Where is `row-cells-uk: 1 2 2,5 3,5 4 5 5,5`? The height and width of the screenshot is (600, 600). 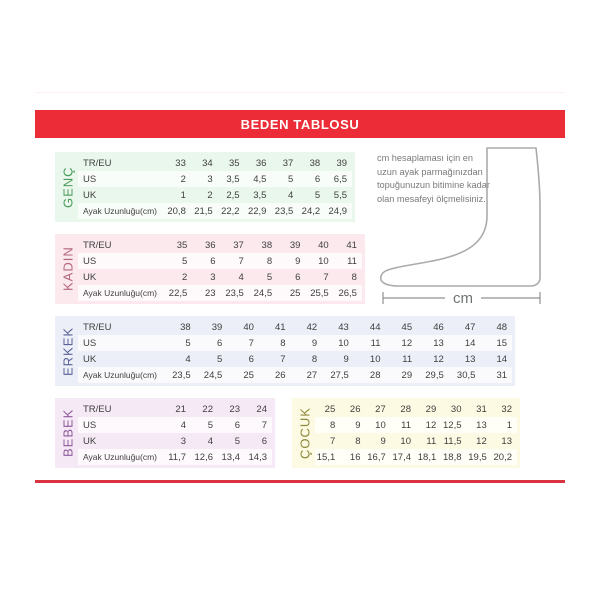
row-cells-uk: 1 2 2,5 3,5 4 5 5,5 is located at coordinates (258, 195).